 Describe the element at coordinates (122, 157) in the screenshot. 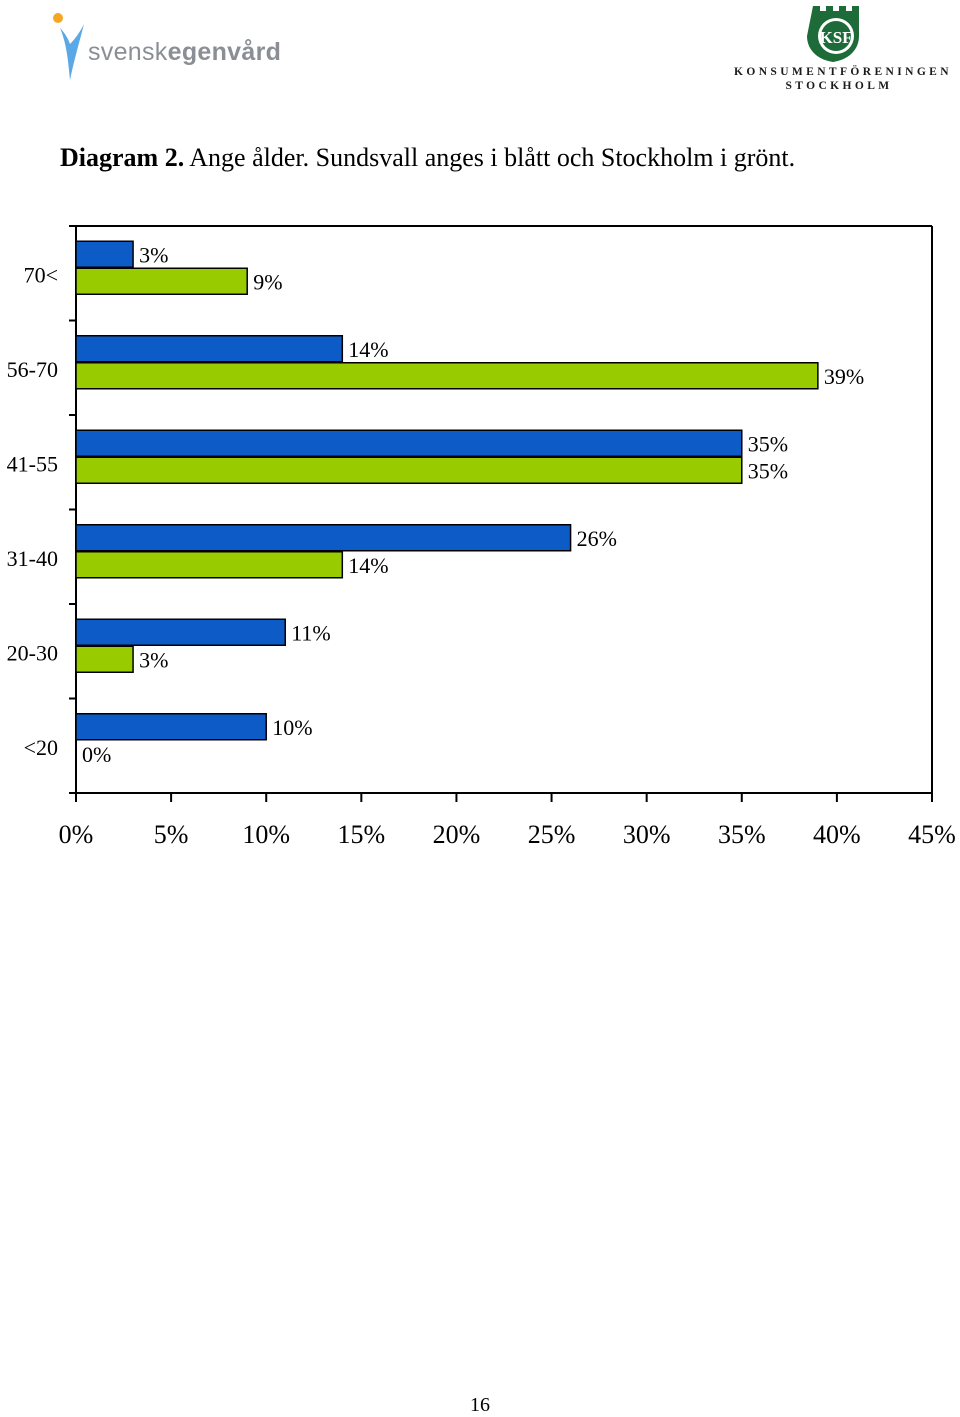

I see `caption-label: Diagram 2.` at that location.